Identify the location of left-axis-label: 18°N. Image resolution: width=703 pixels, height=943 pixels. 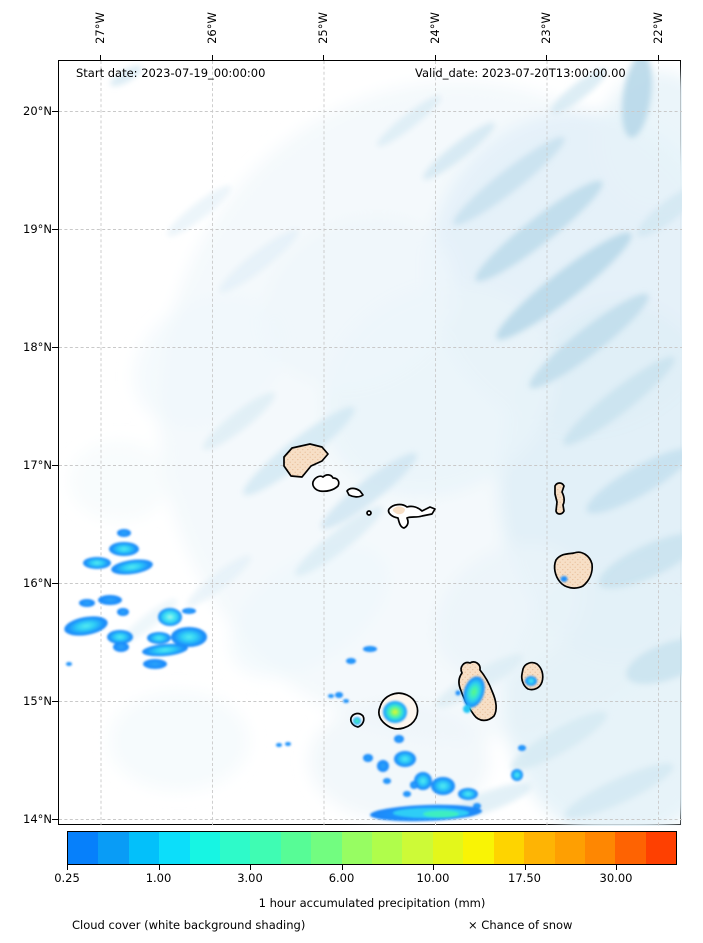
(37, 346).